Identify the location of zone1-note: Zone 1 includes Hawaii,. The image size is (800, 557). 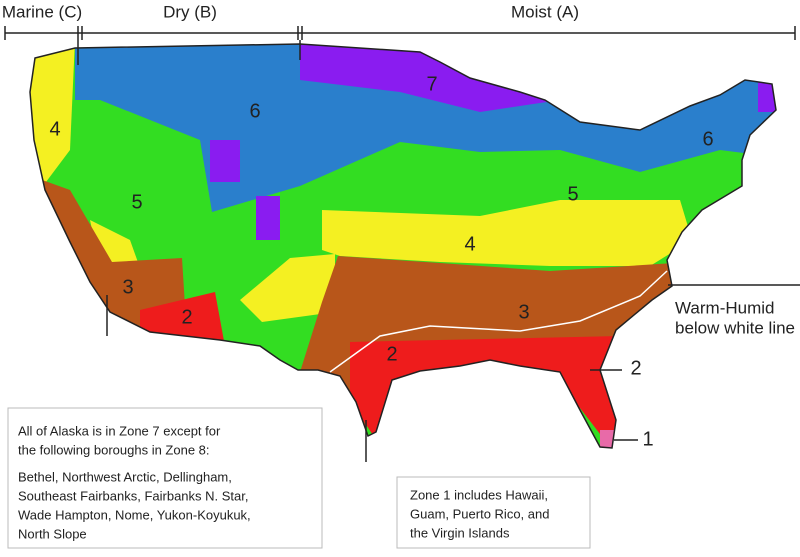
(479, 494).